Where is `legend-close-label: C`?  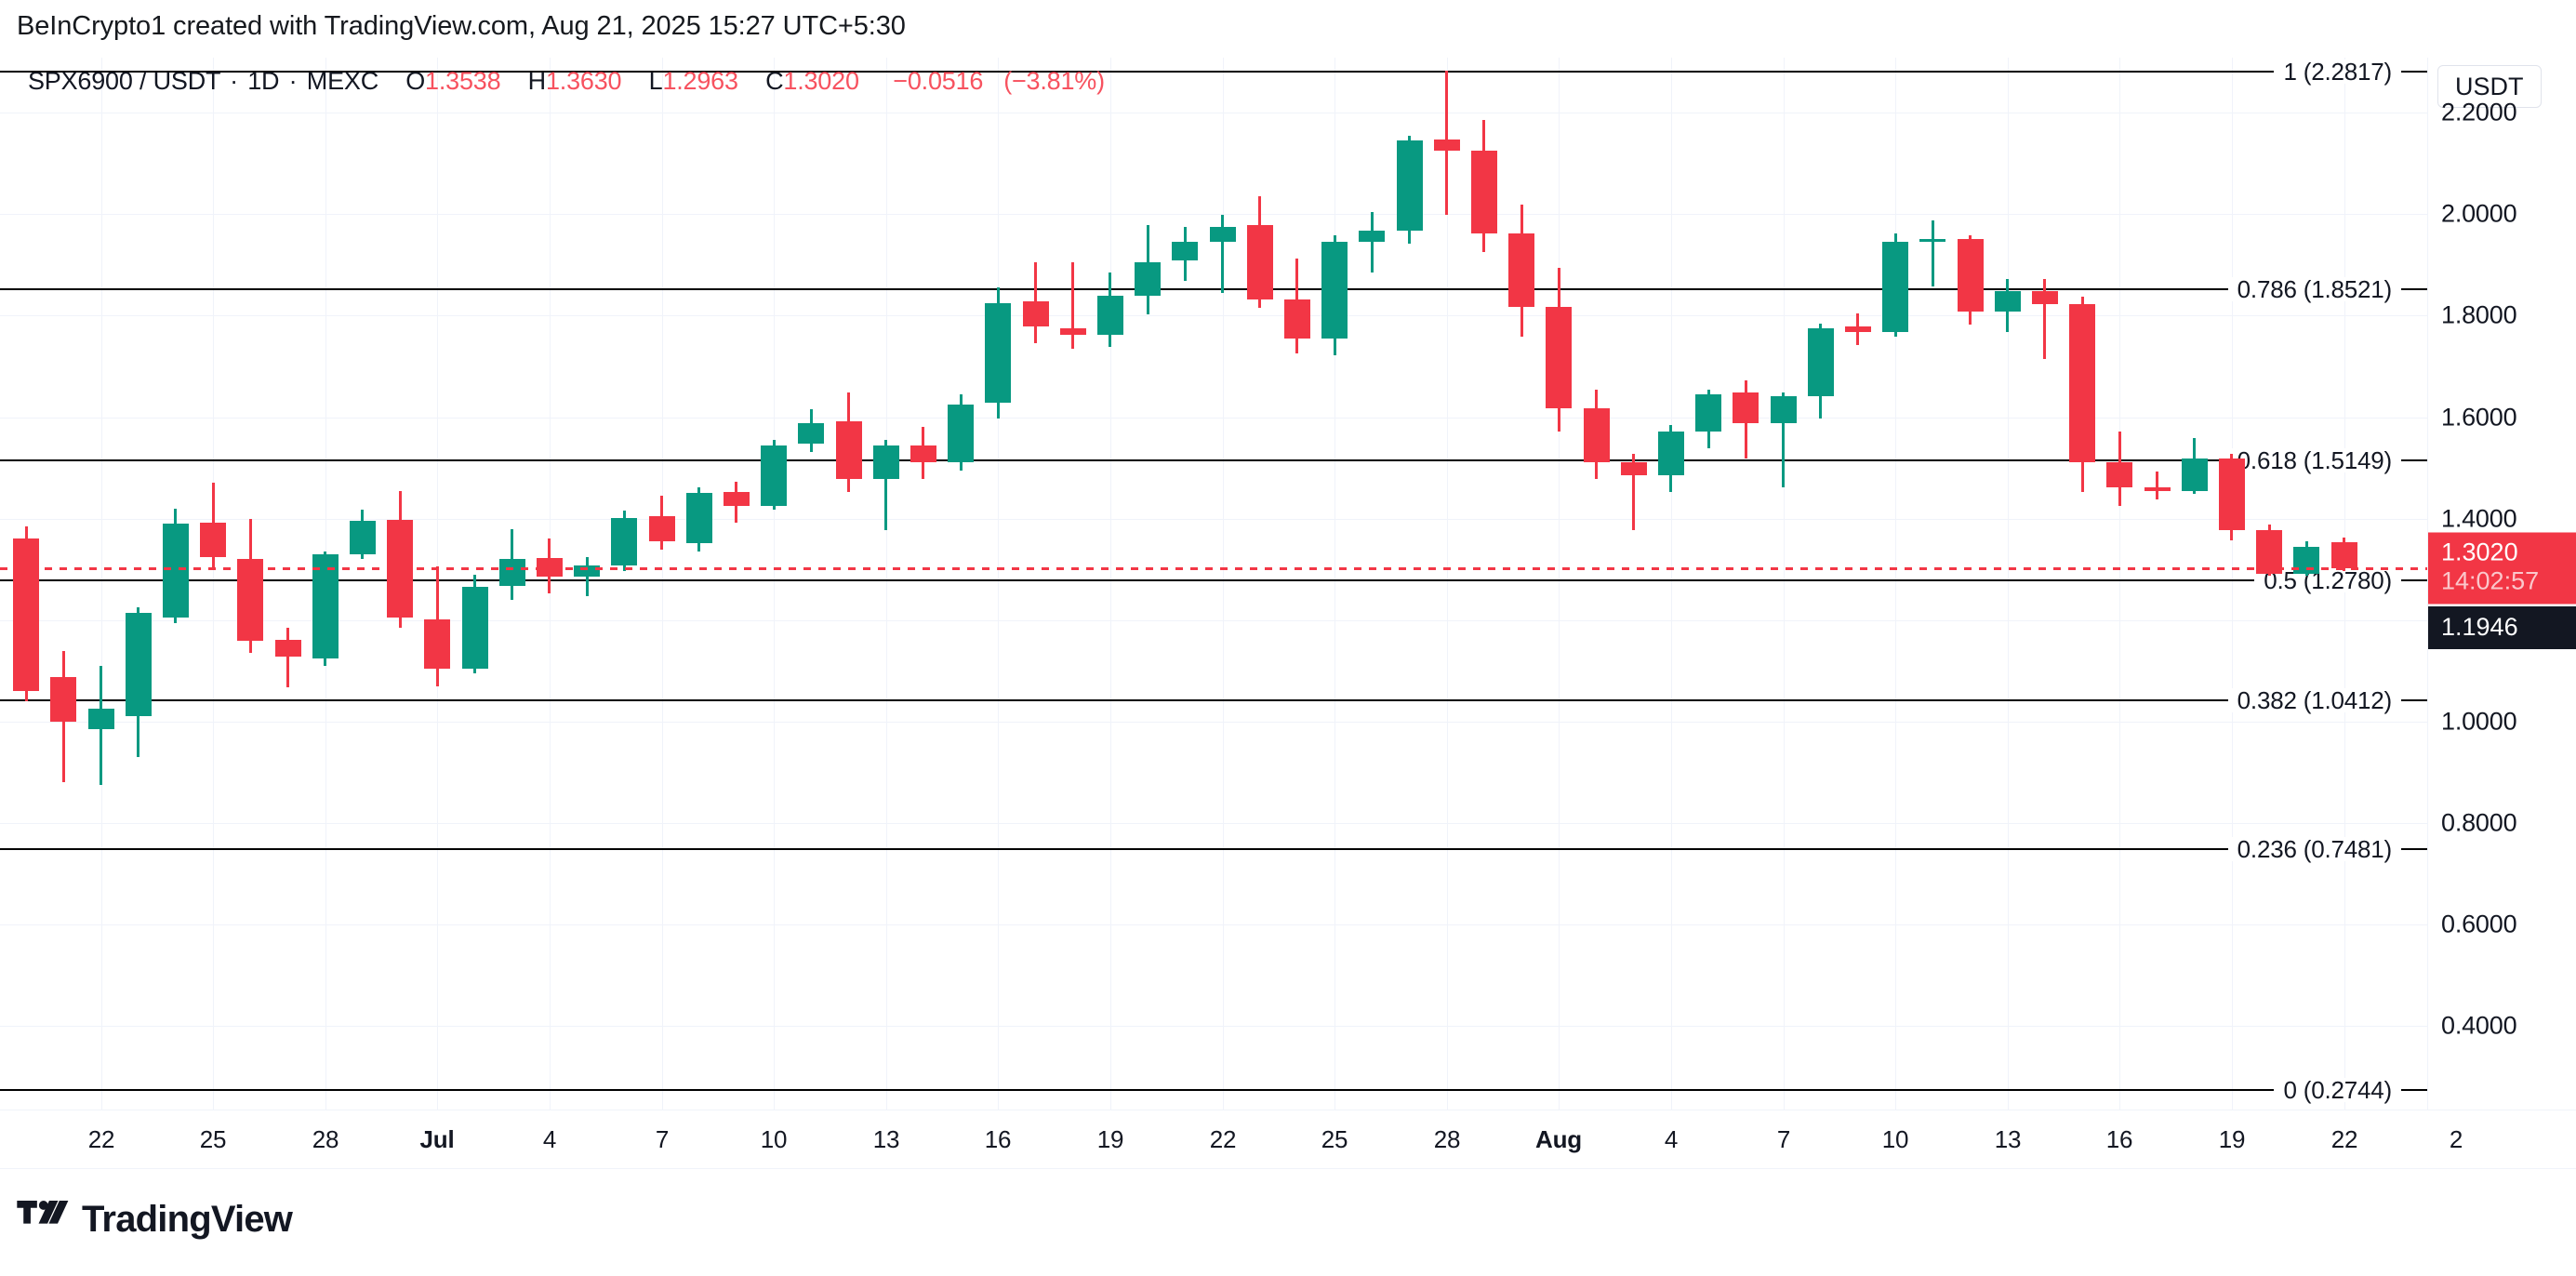
legend-close-label: C is located at coordinates (774, 81).